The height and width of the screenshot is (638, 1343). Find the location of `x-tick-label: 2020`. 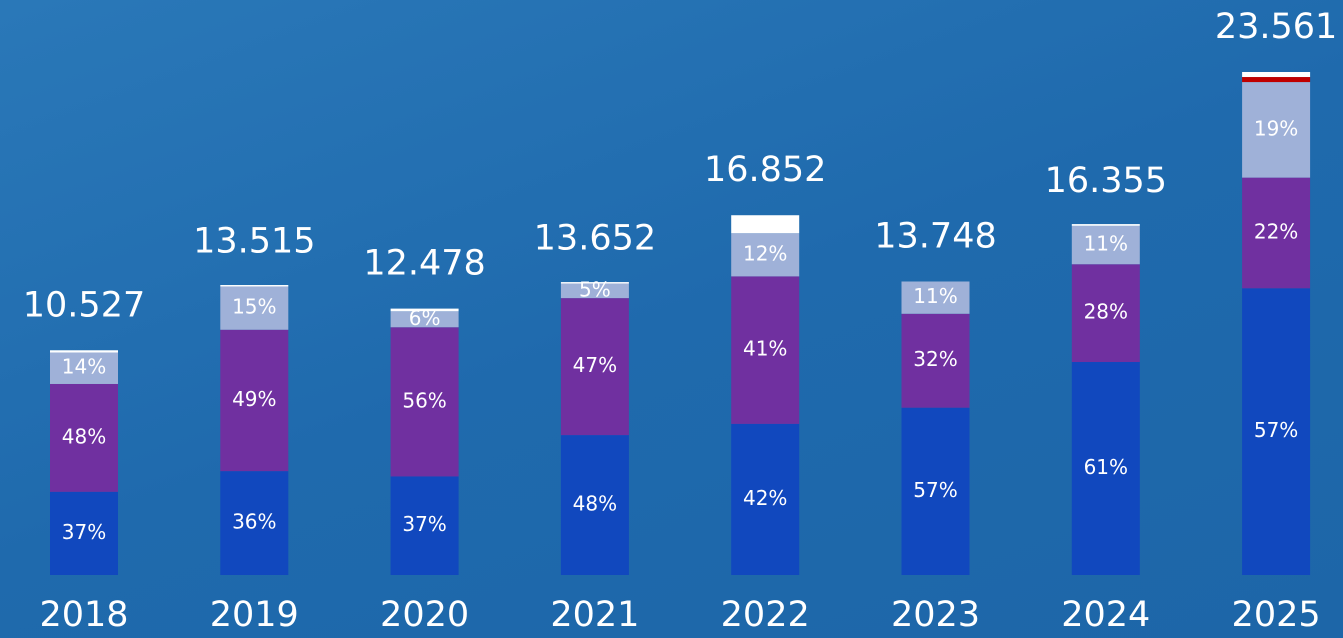

x-tick-label: 2020 is located at coordinates (424, 615).